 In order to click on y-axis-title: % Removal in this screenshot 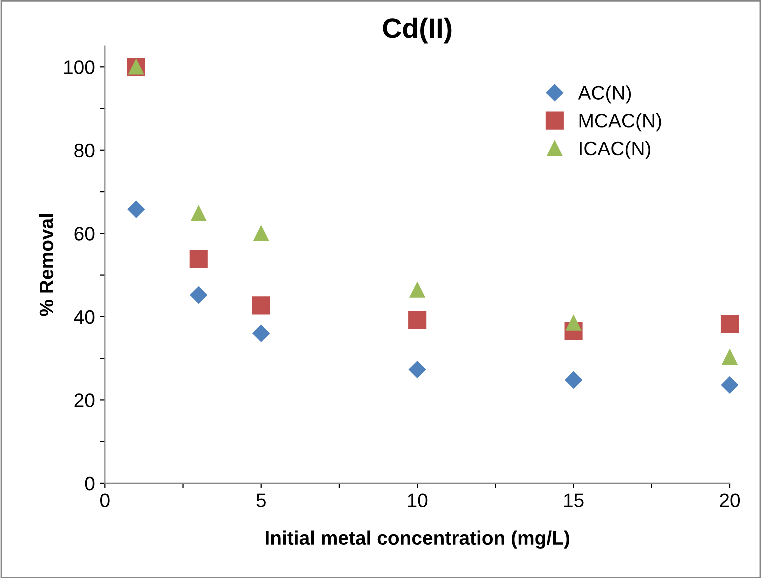, I will do `click(46, 265)`.